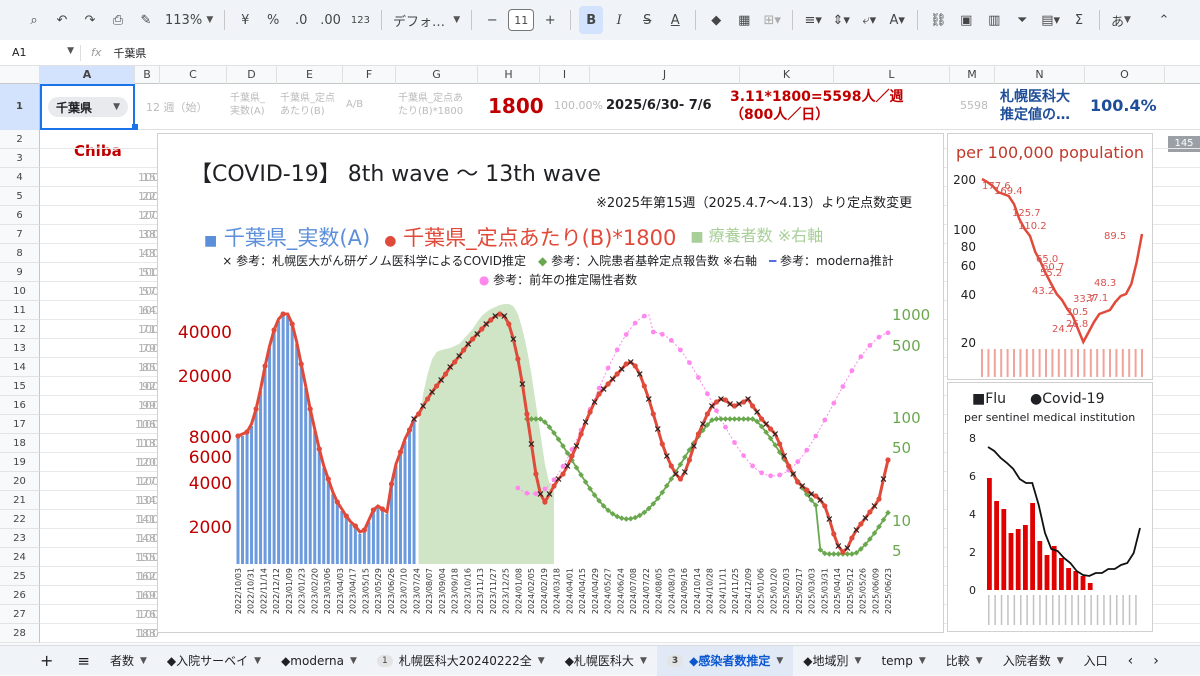  Describe the element at coordinates (772, 20) in the screenshot. I see `merge-cells-icon: ⊞▾` at that location.